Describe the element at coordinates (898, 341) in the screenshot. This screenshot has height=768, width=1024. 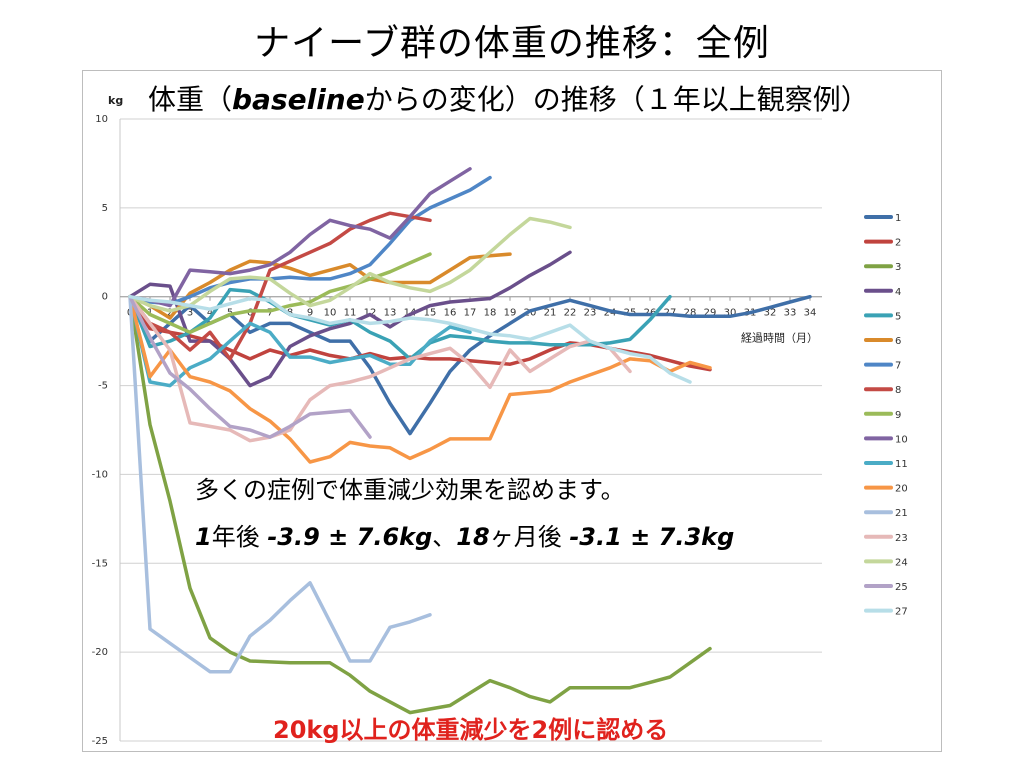
I see `legend-label-6: 6` at that location.